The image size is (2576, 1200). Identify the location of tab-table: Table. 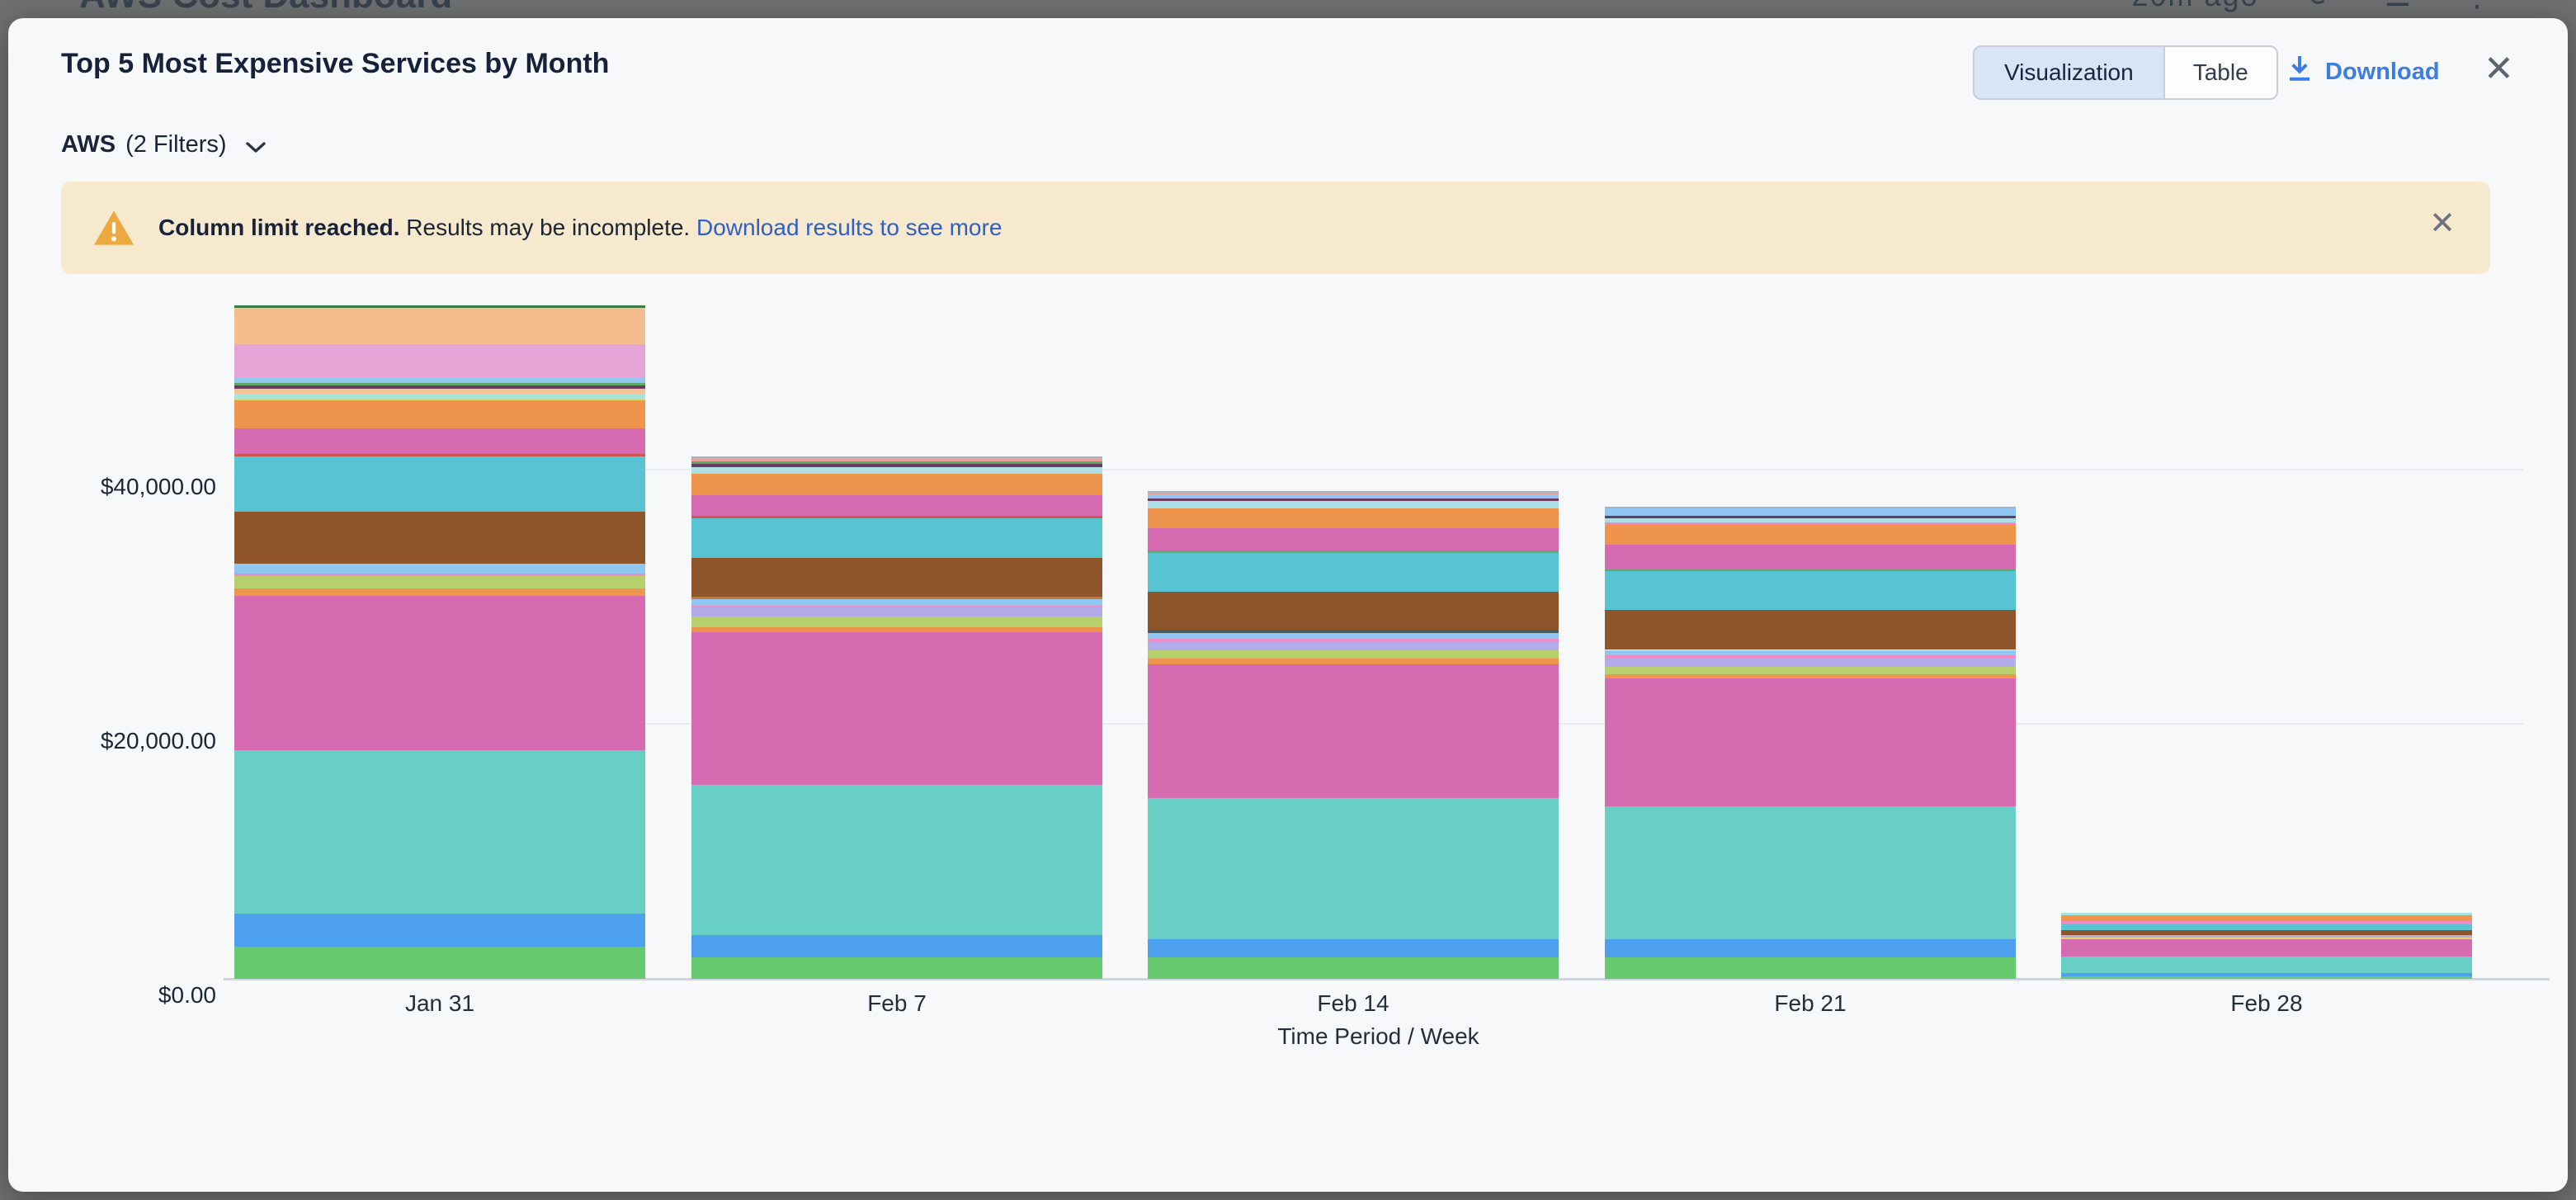
(2220, 72).